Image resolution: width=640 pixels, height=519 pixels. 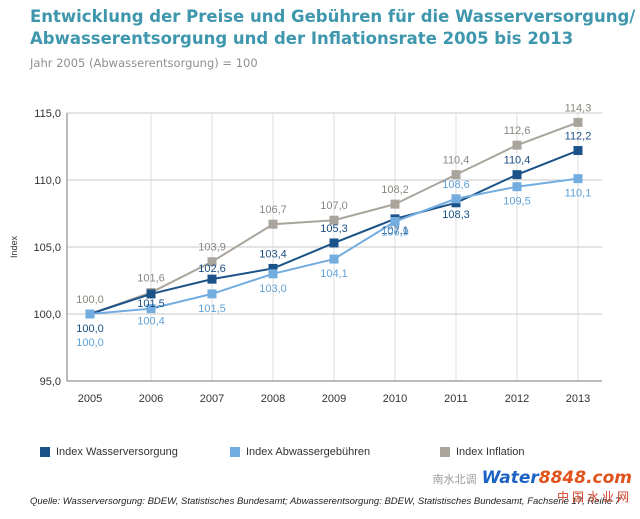 What do you see at coordinates (47, 114) in the screenshot?
I see `y-tick-label: 115,0` at bounding box center [47, 114].